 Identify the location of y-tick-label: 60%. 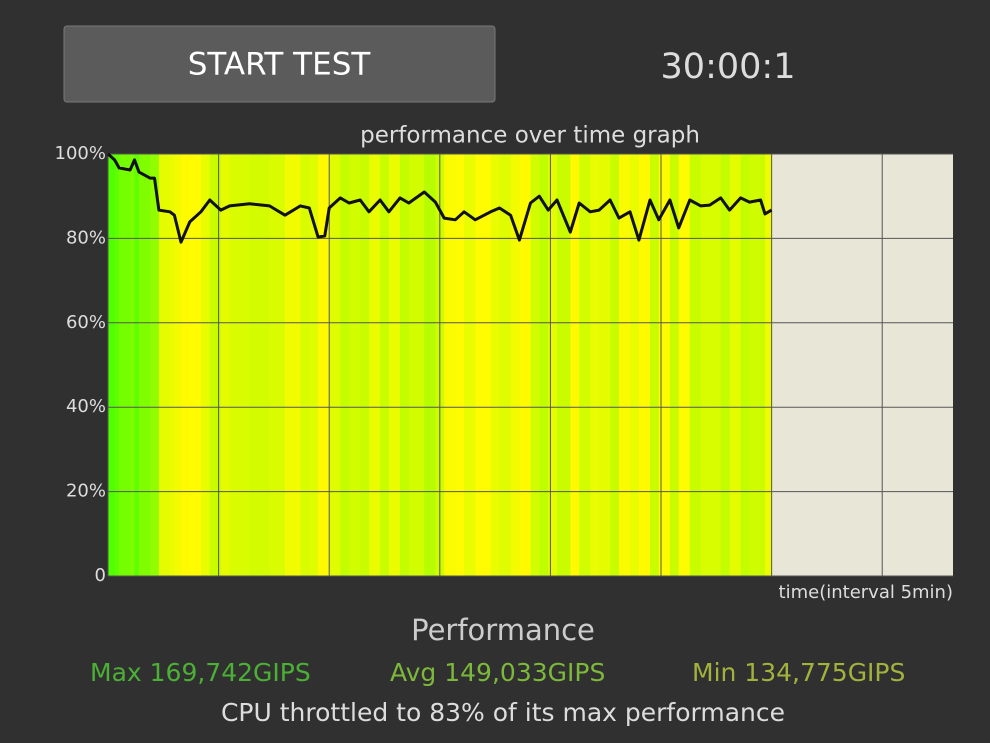
(86, 322).